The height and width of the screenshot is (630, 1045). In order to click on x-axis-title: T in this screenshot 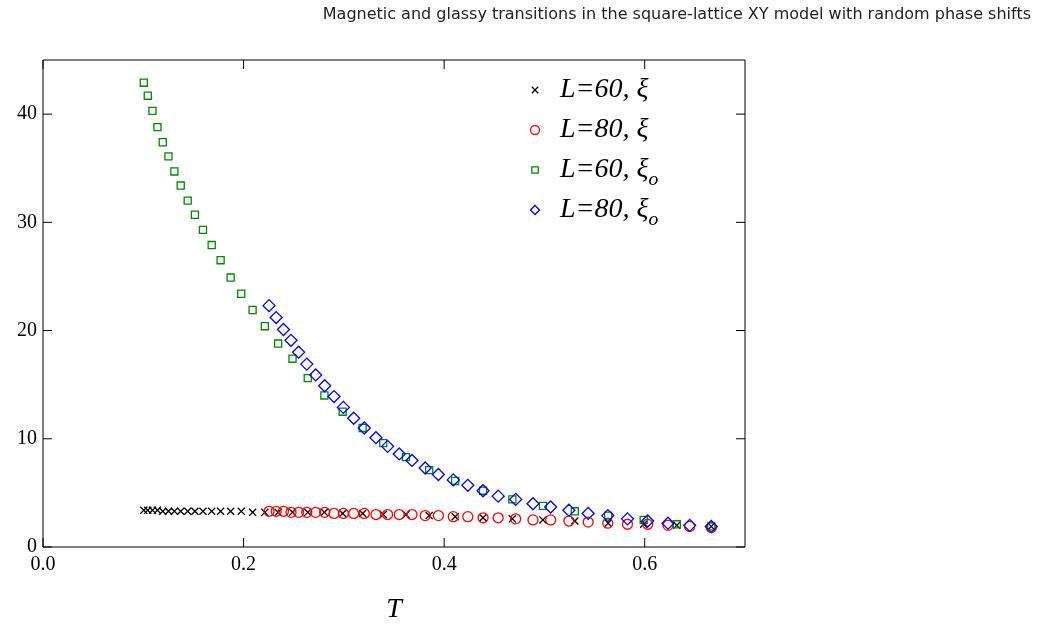, I will do `click(395, 607)`.